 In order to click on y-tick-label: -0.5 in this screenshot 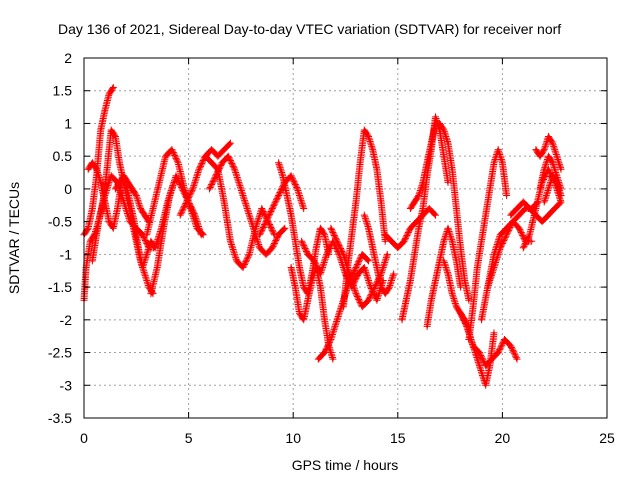, I will do `click(60, 222)`.